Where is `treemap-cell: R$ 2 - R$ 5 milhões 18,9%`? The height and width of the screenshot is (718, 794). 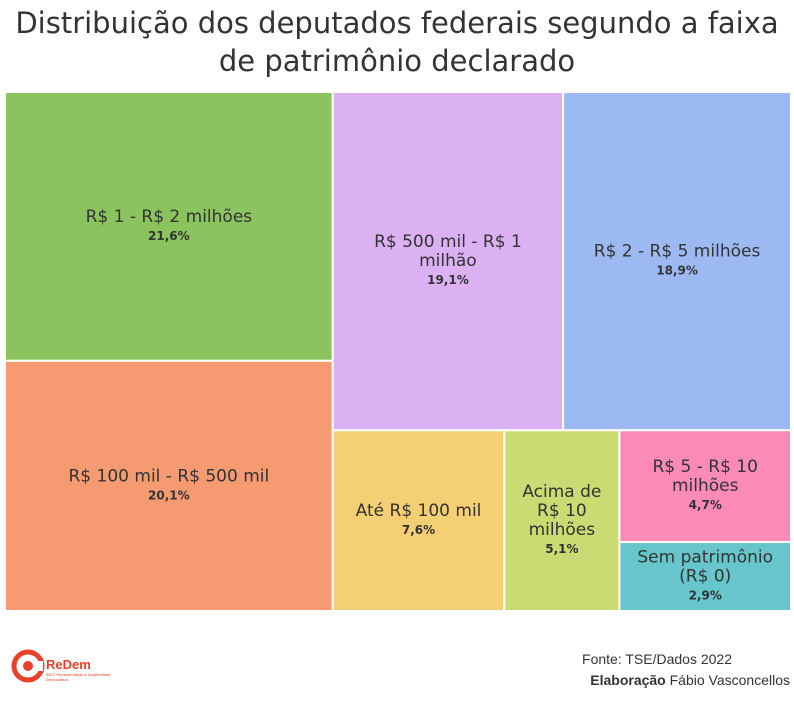
treemap-cell: R$ 2 - R$ 5 milhões 18,9% is located at coordinates (677, 261).